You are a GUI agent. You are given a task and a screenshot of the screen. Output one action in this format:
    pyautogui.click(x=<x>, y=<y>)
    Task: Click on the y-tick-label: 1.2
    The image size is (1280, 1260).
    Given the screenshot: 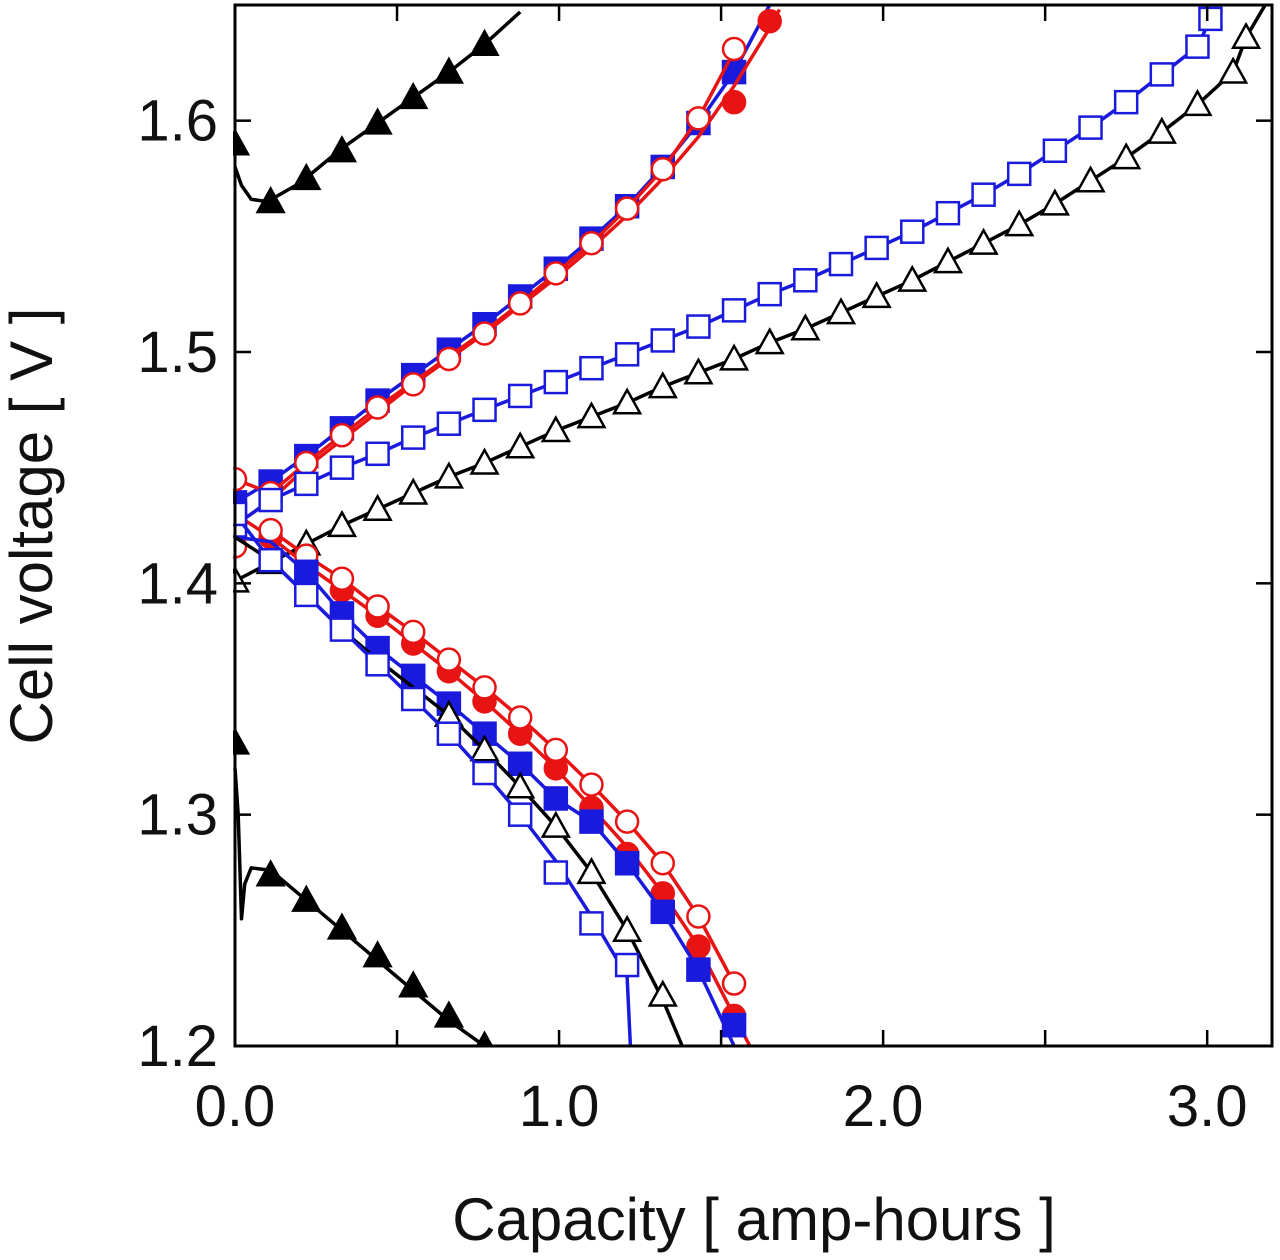 What is the action you would take?
    pyautogui.click(x=177, y=1046)
    